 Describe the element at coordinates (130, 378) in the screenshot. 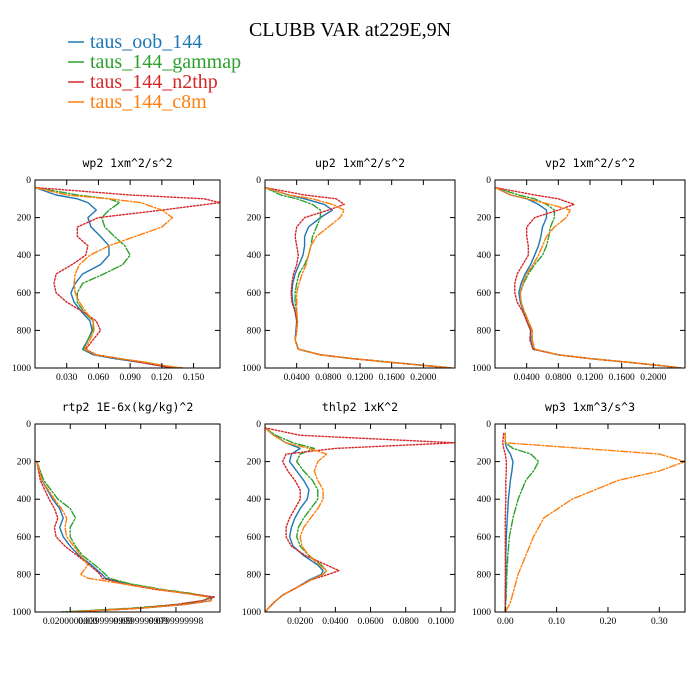

I see `x-tick-label: 0.090` at that location.